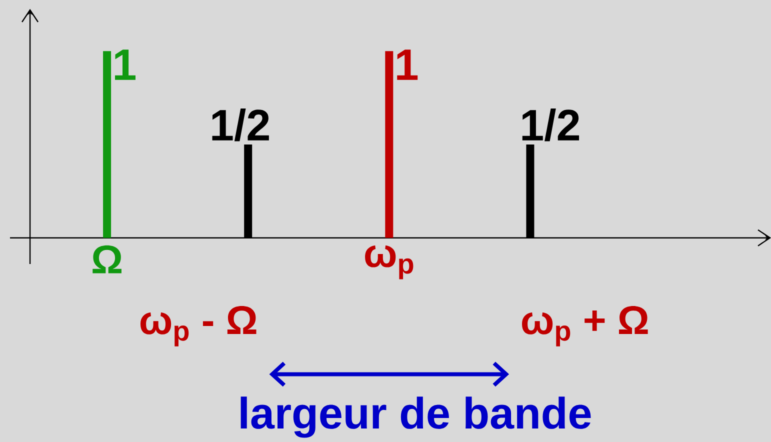 The image size is (771, 442). What do you see at coordinates (585, 326) in the screenshot?
I see `text: ω$_{p}$ + Ω` at bounding box center [585, 326].